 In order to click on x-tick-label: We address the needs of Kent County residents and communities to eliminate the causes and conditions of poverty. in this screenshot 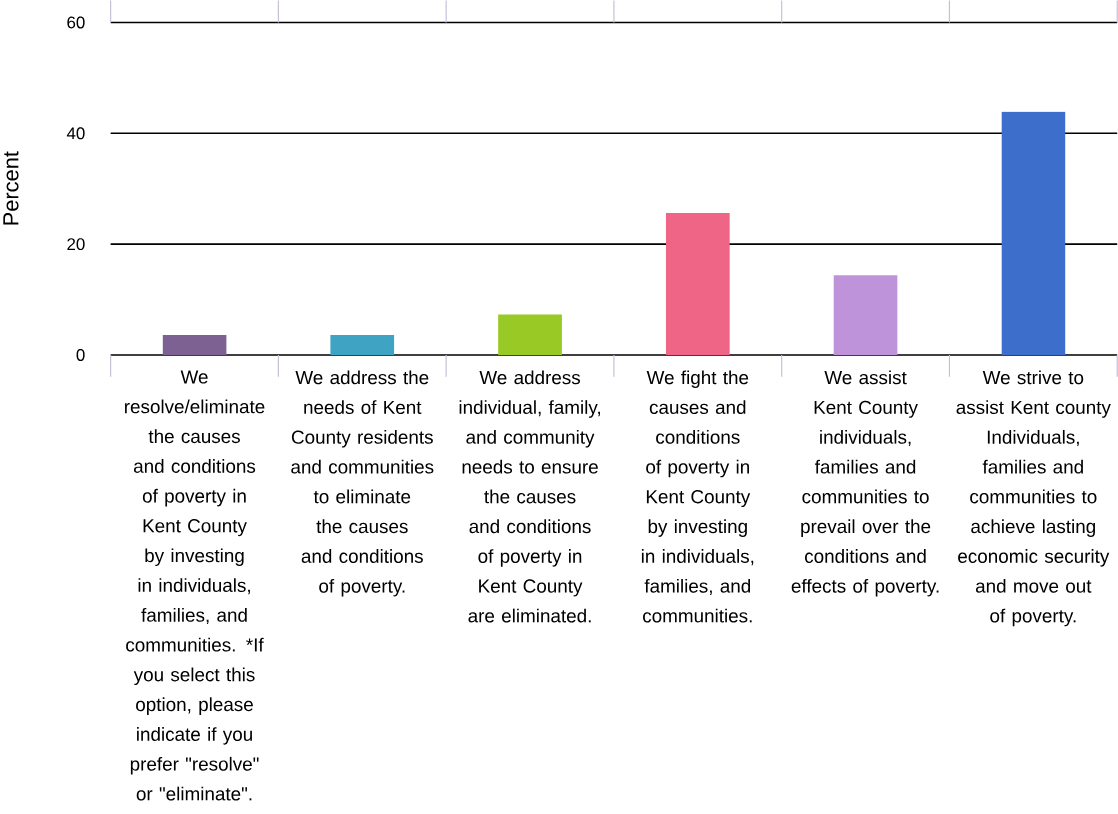, I will do `click(362, 483)`.